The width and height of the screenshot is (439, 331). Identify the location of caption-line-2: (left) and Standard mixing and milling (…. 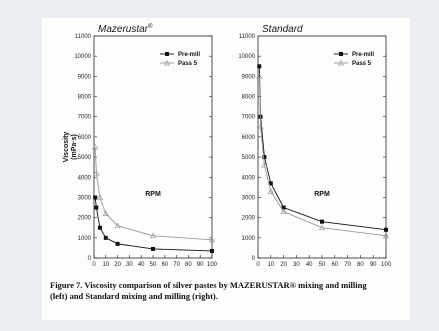
(134, 296).